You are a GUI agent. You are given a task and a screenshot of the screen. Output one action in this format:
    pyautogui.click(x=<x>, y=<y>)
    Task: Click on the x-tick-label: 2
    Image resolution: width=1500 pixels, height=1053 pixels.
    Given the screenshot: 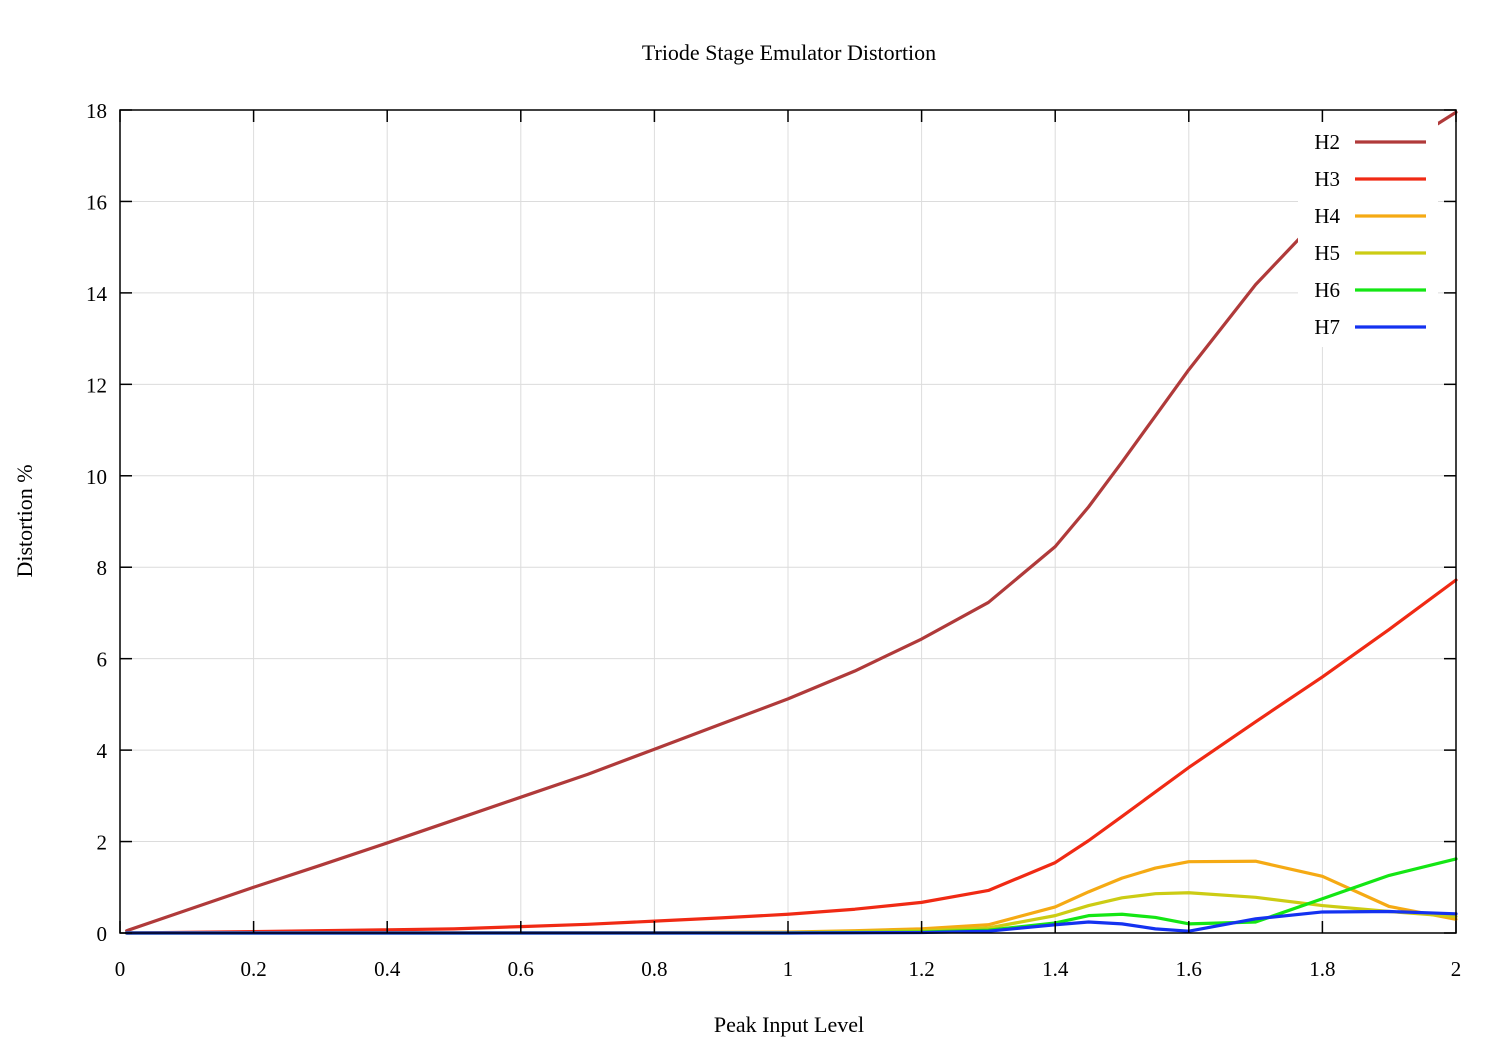 What is the action you would take?
    pyautogui.click(x=1456, y=969)
    